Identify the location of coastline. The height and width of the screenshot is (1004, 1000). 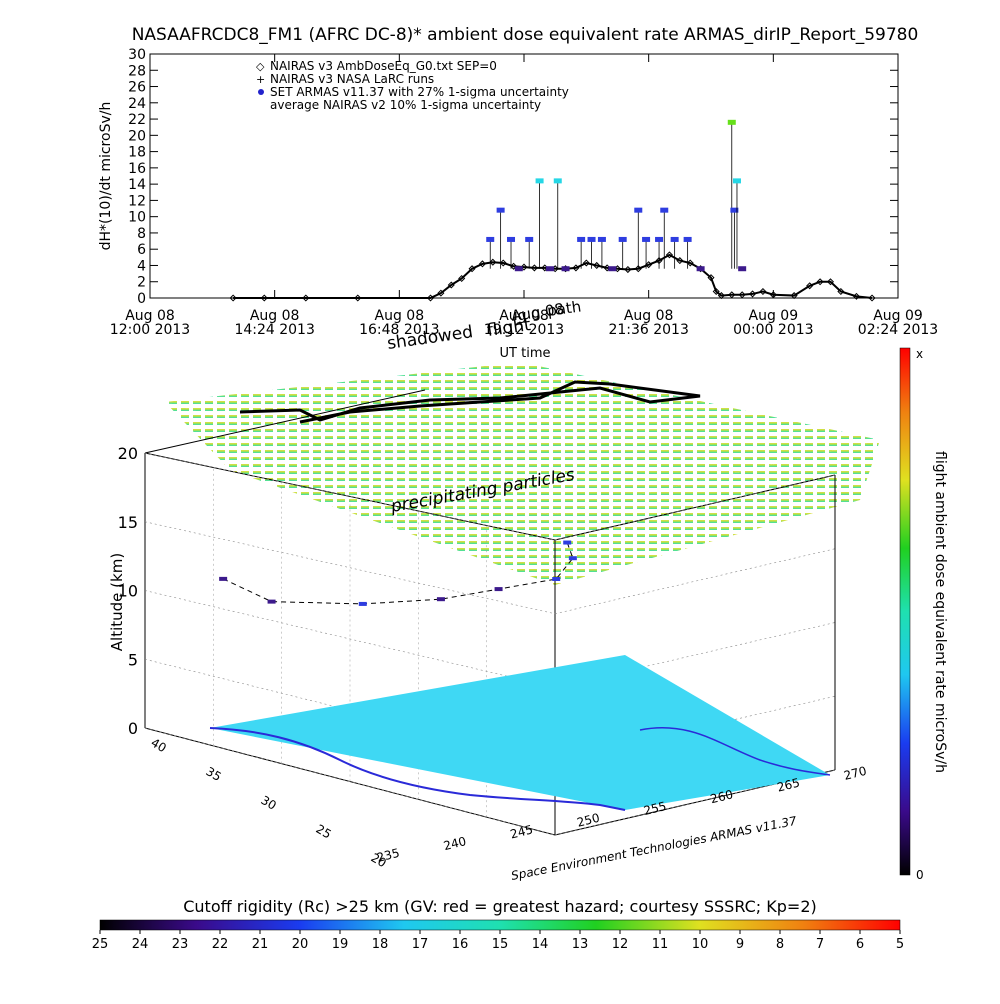
(417, 769).